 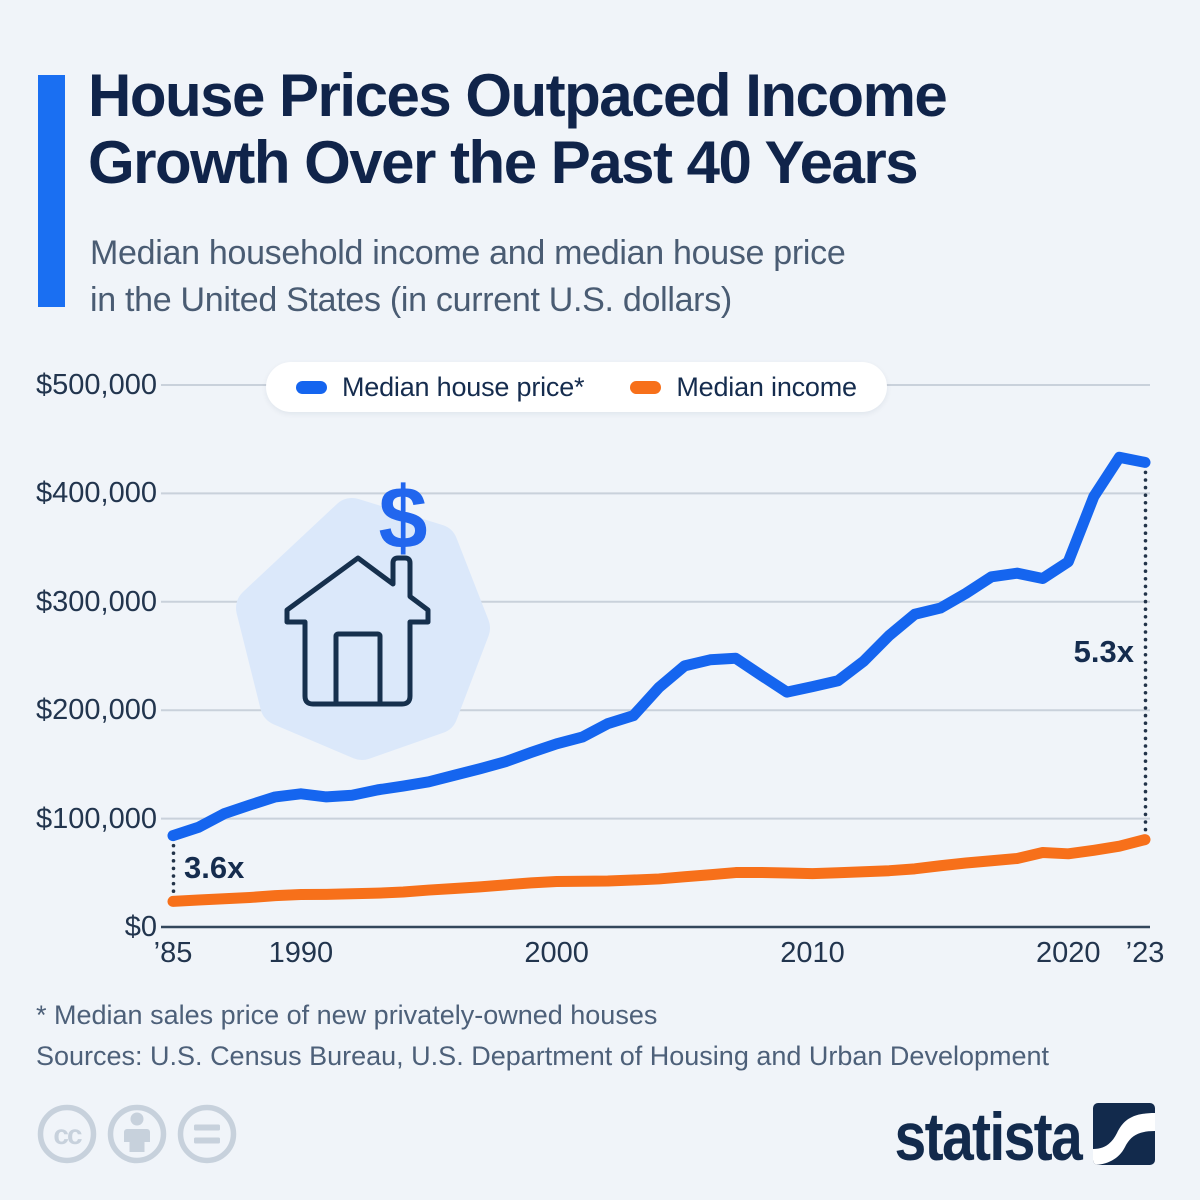 What do you see at coordinates (96, 601) in the screenshot?
I see `y-axis-tick-label: $300,000` at bounding box center [96, 601].